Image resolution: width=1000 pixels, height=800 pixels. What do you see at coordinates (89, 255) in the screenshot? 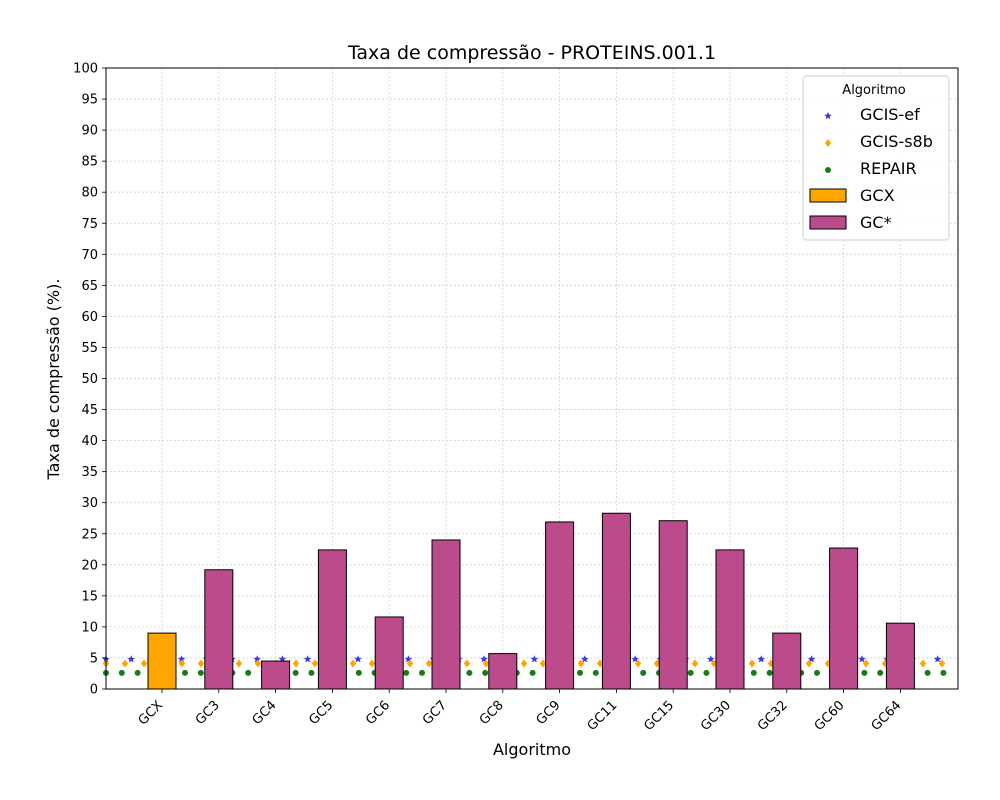
I see `y-tick-label: 70` at bounding box center [89, 255].